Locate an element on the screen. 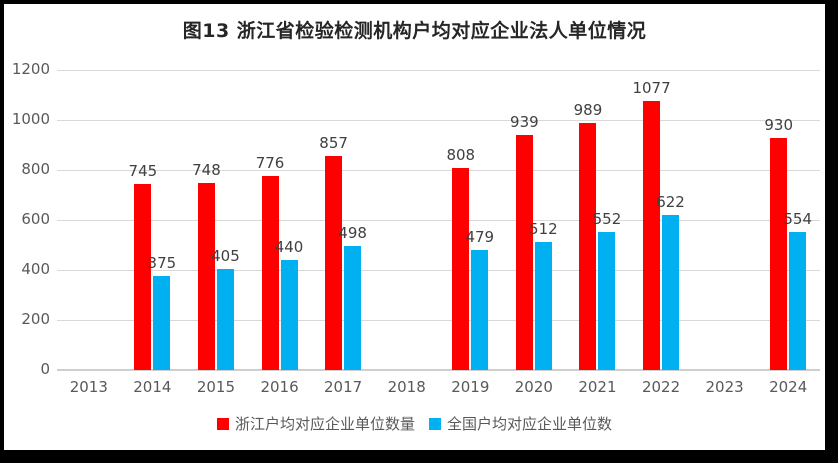  bar-national-2016 is located at coordinates (289, 315).